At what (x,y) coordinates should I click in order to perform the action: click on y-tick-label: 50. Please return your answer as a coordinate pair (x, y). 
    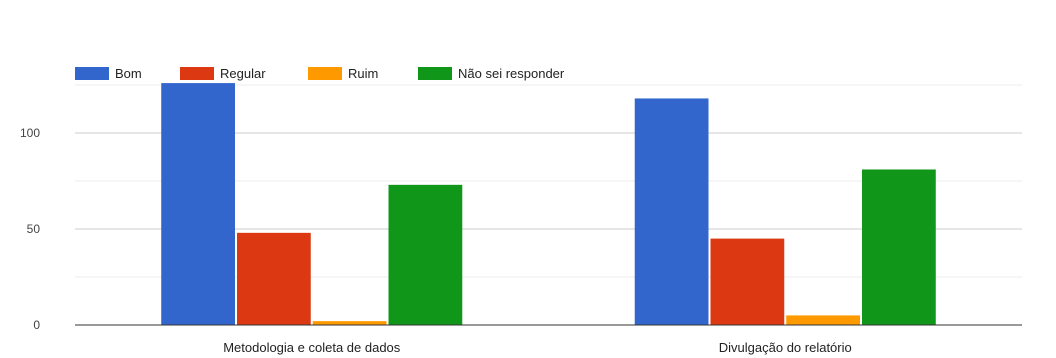
    Looking at the image, I should click on (34, 229).